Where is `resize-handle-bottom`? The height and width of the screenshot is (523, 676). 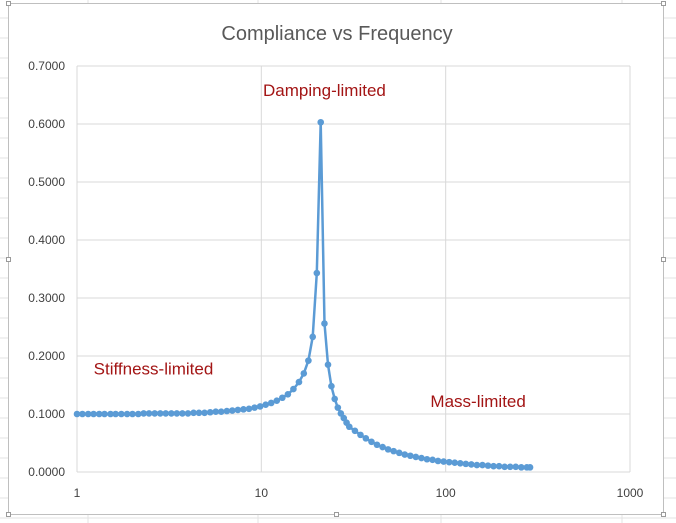
resize-handle-bottom is located at coordinates (336, 514).